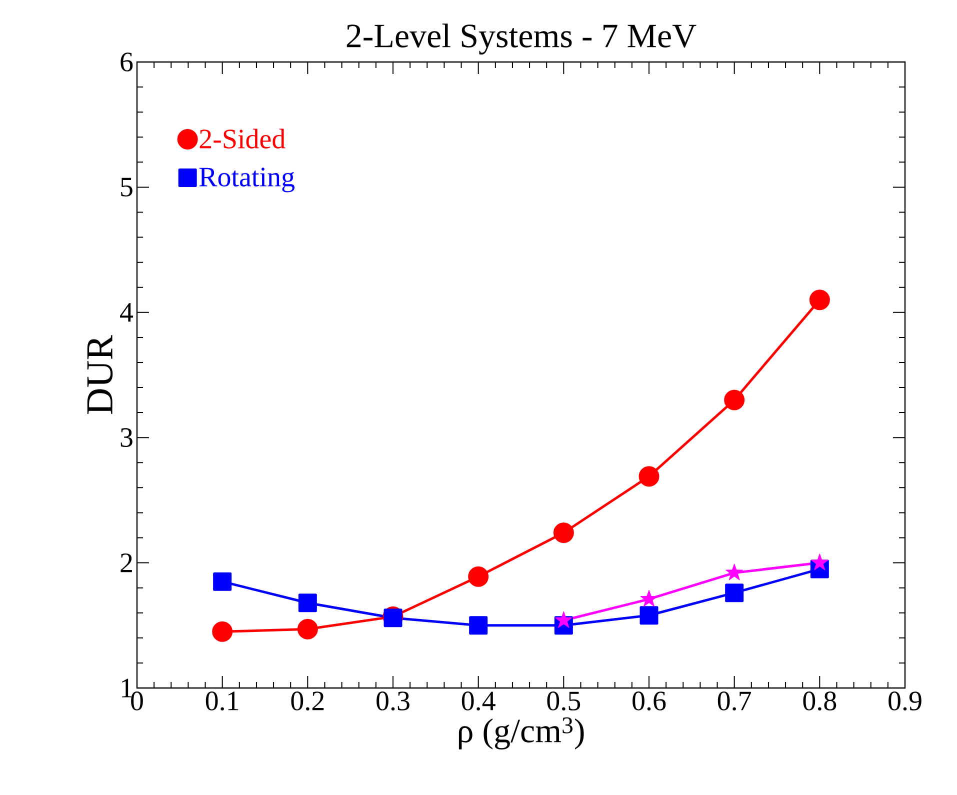 The image size is (957, 795). Describe the element at coordinates (126, 438) in the screenshot. I see `y-tick-label: 3` at that location.